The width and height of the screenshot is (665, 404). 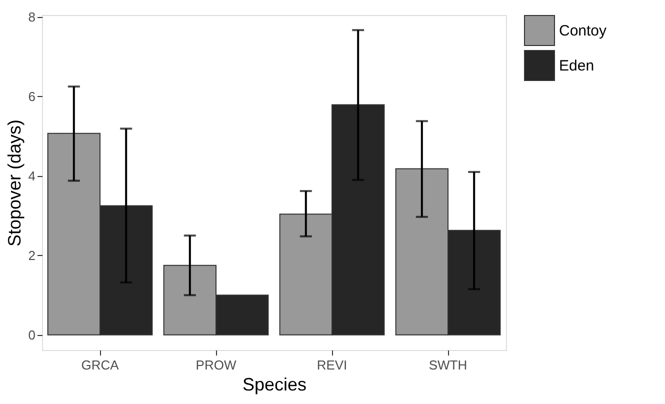 I want to click on x-tick-label: SWTH, so click(x=448, y=365).